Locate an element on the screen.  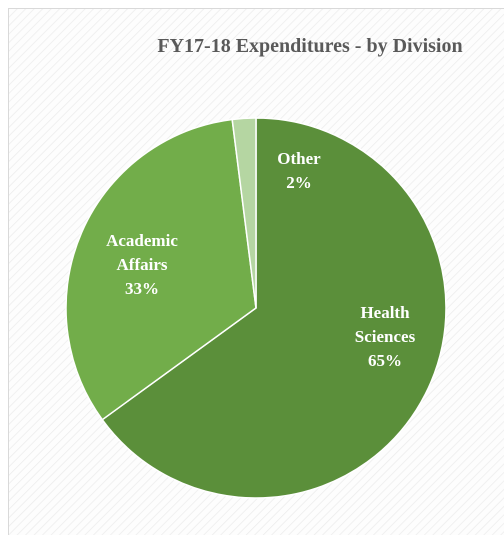
chart-title: FY17-18 Expenditures - by Division is located at coordinates (309, 46).